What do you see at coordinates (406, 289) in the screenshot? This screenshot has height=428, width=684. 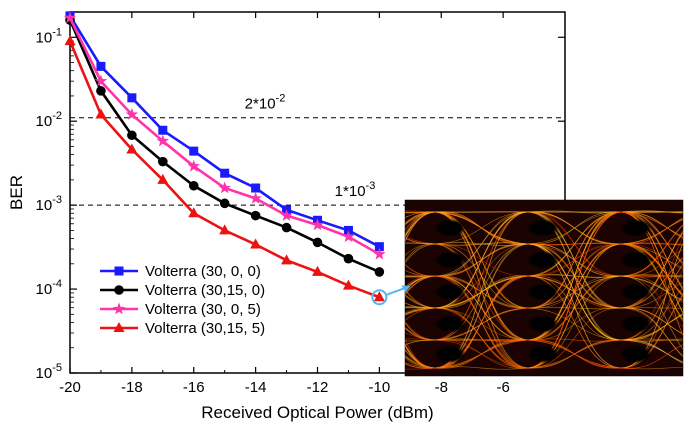 I see `highlight-arrow-head` at bounding box center [406, 289].